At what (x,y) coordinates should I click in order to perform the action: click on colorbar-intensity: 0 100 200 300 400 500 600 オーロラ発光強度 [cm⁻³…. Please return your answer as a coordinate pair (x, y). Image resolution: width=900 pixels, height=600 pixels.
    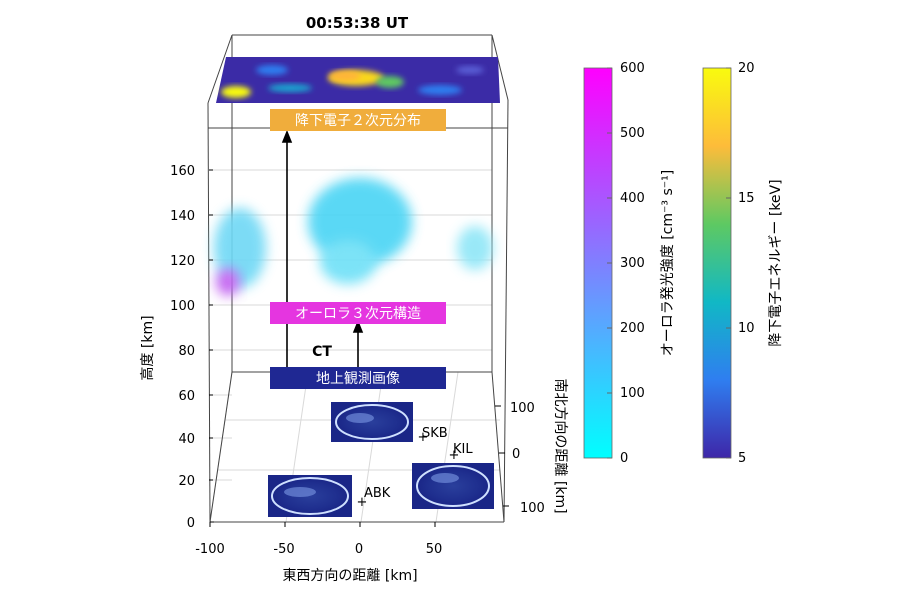
    Looking at the image, I should click on (629, 263).